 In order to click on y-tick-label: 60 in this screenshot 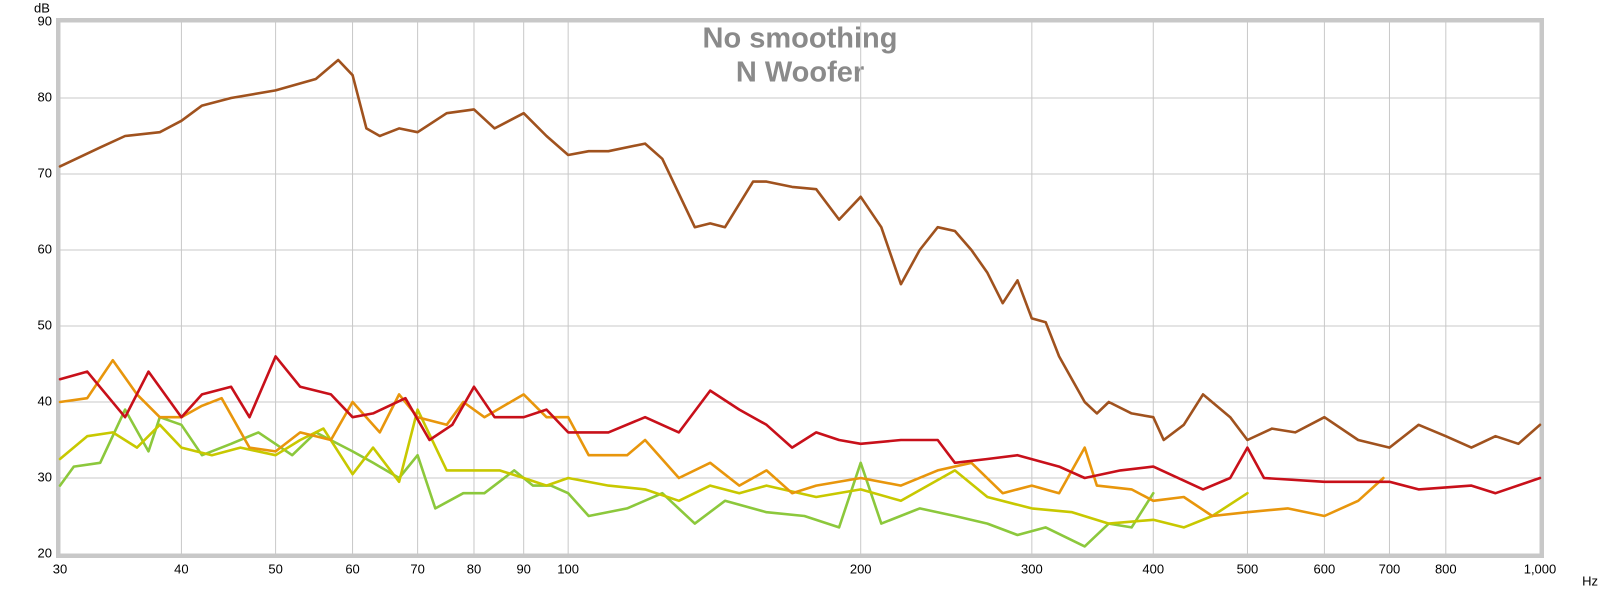, I will do `click(45, 248)`.